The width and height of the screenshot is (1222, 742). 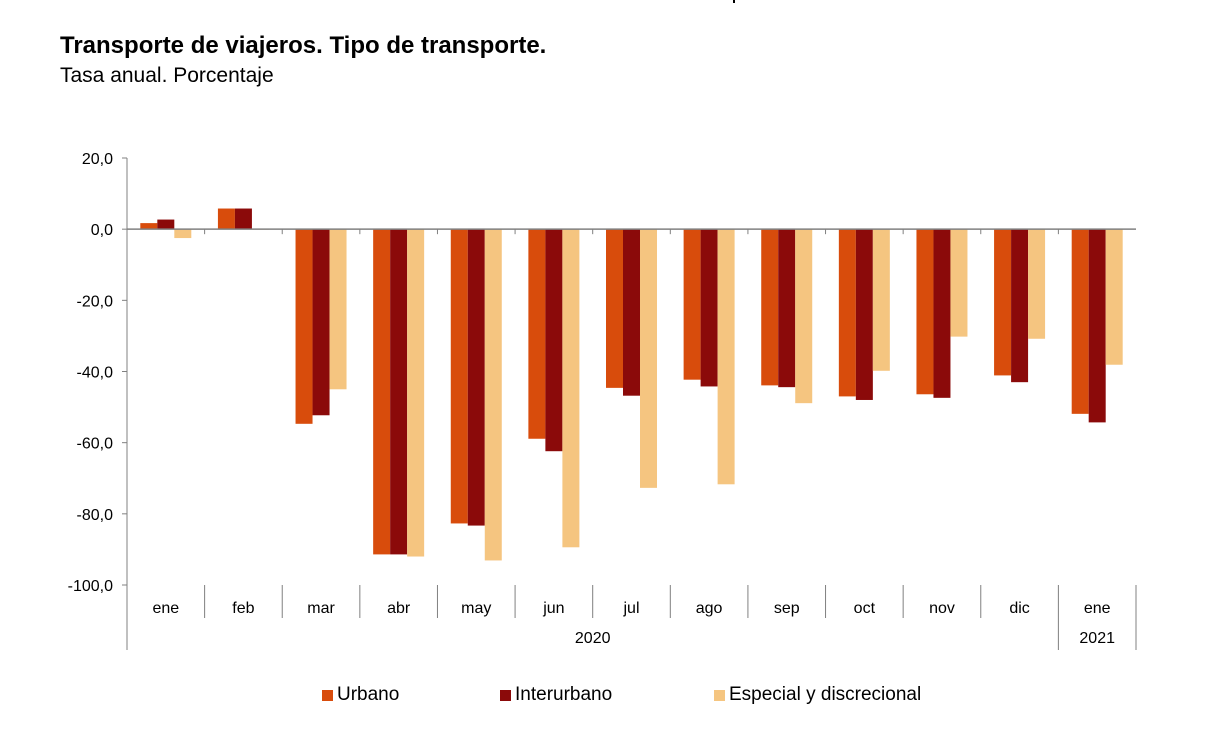 What do you see at coordinates (95, 373) in the screenshot?
I see `y-tick-label: -40,0` at bounding box center [95, 373].